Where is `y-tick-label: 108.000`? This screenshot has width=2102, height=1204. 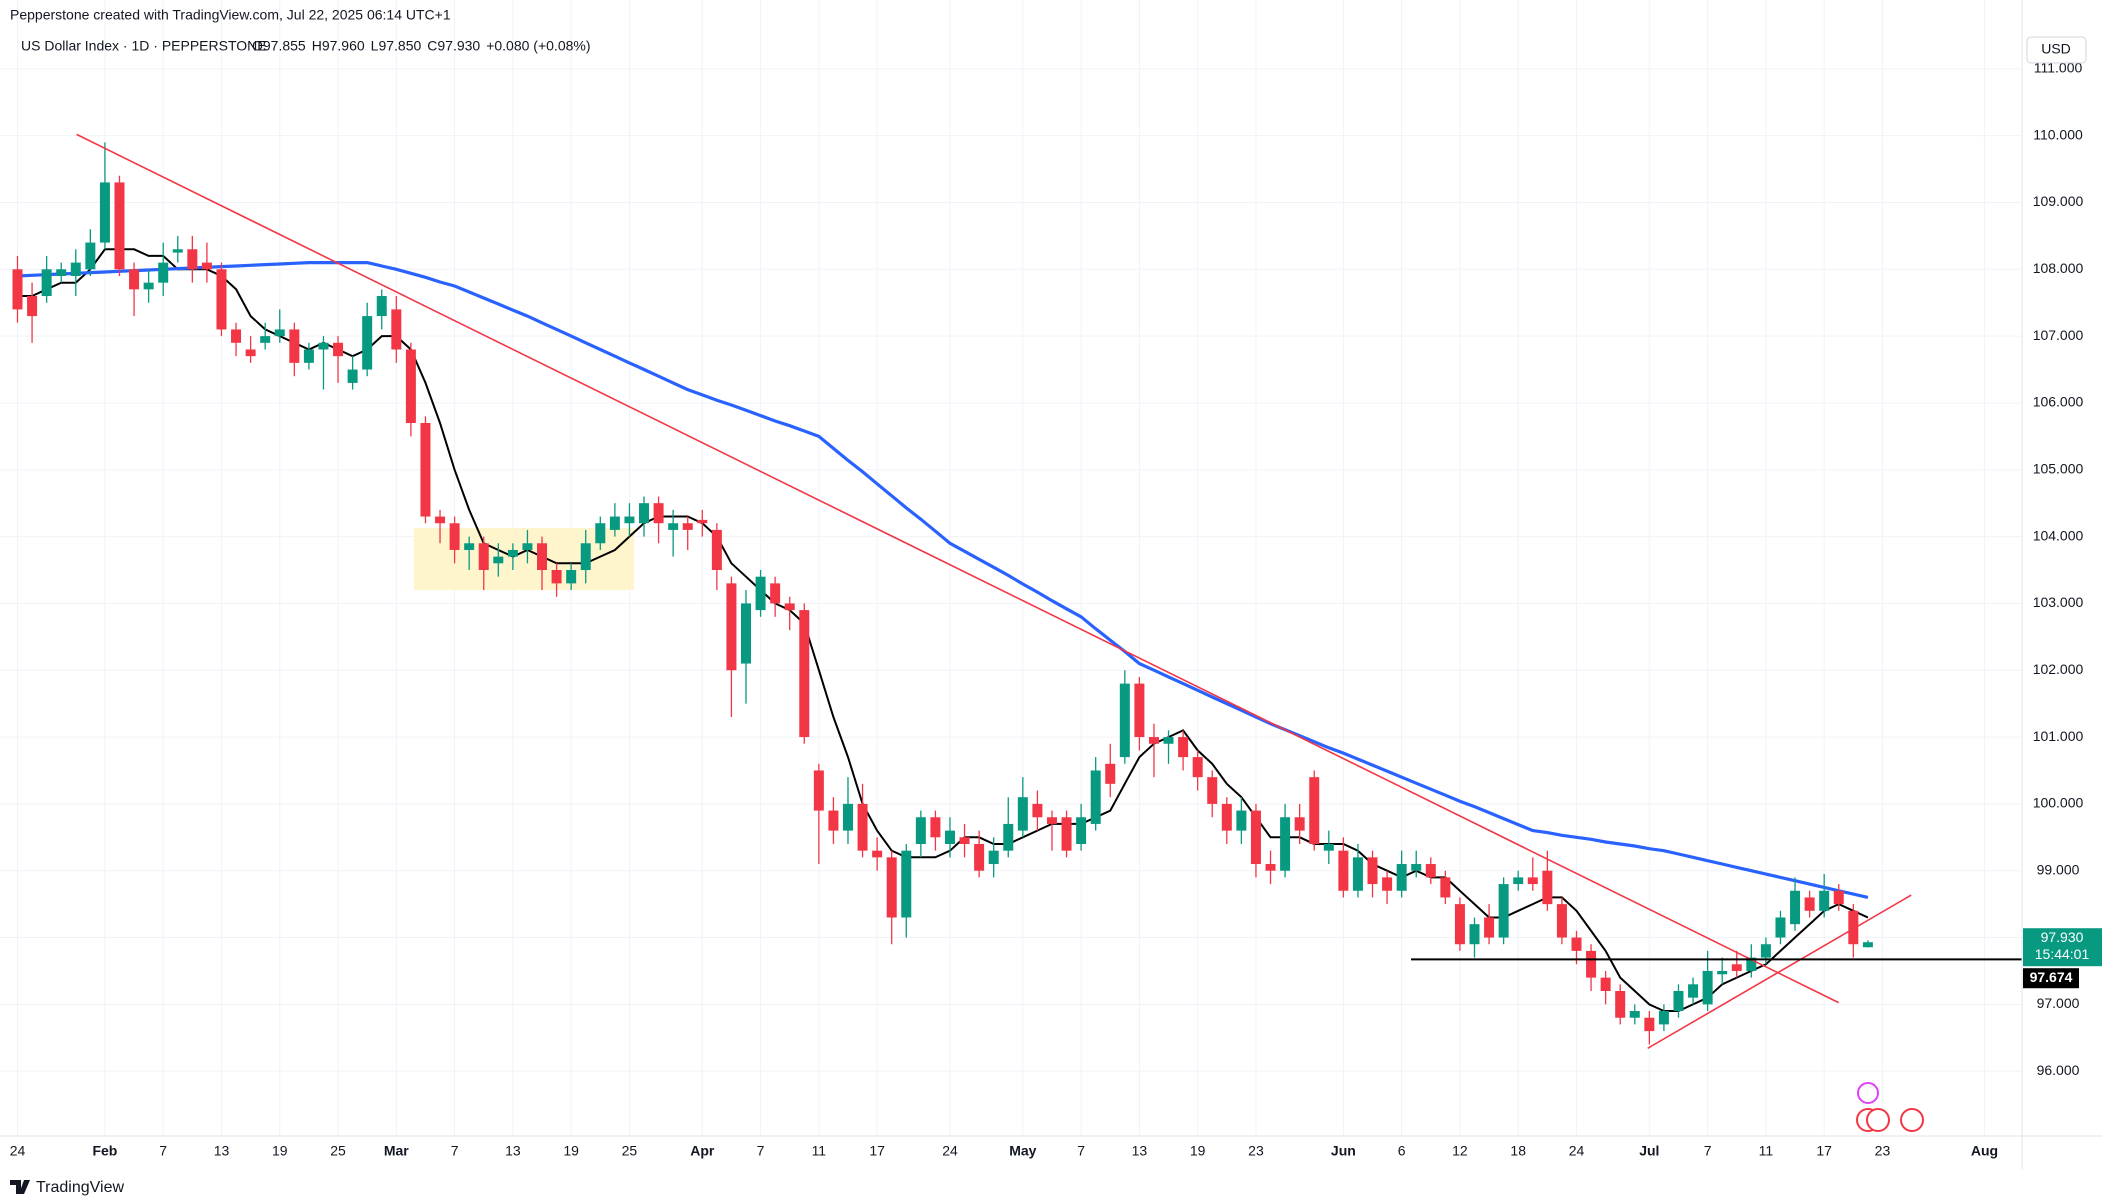 y-tick-label: 108.000 is located at coordinates (2058, 268).